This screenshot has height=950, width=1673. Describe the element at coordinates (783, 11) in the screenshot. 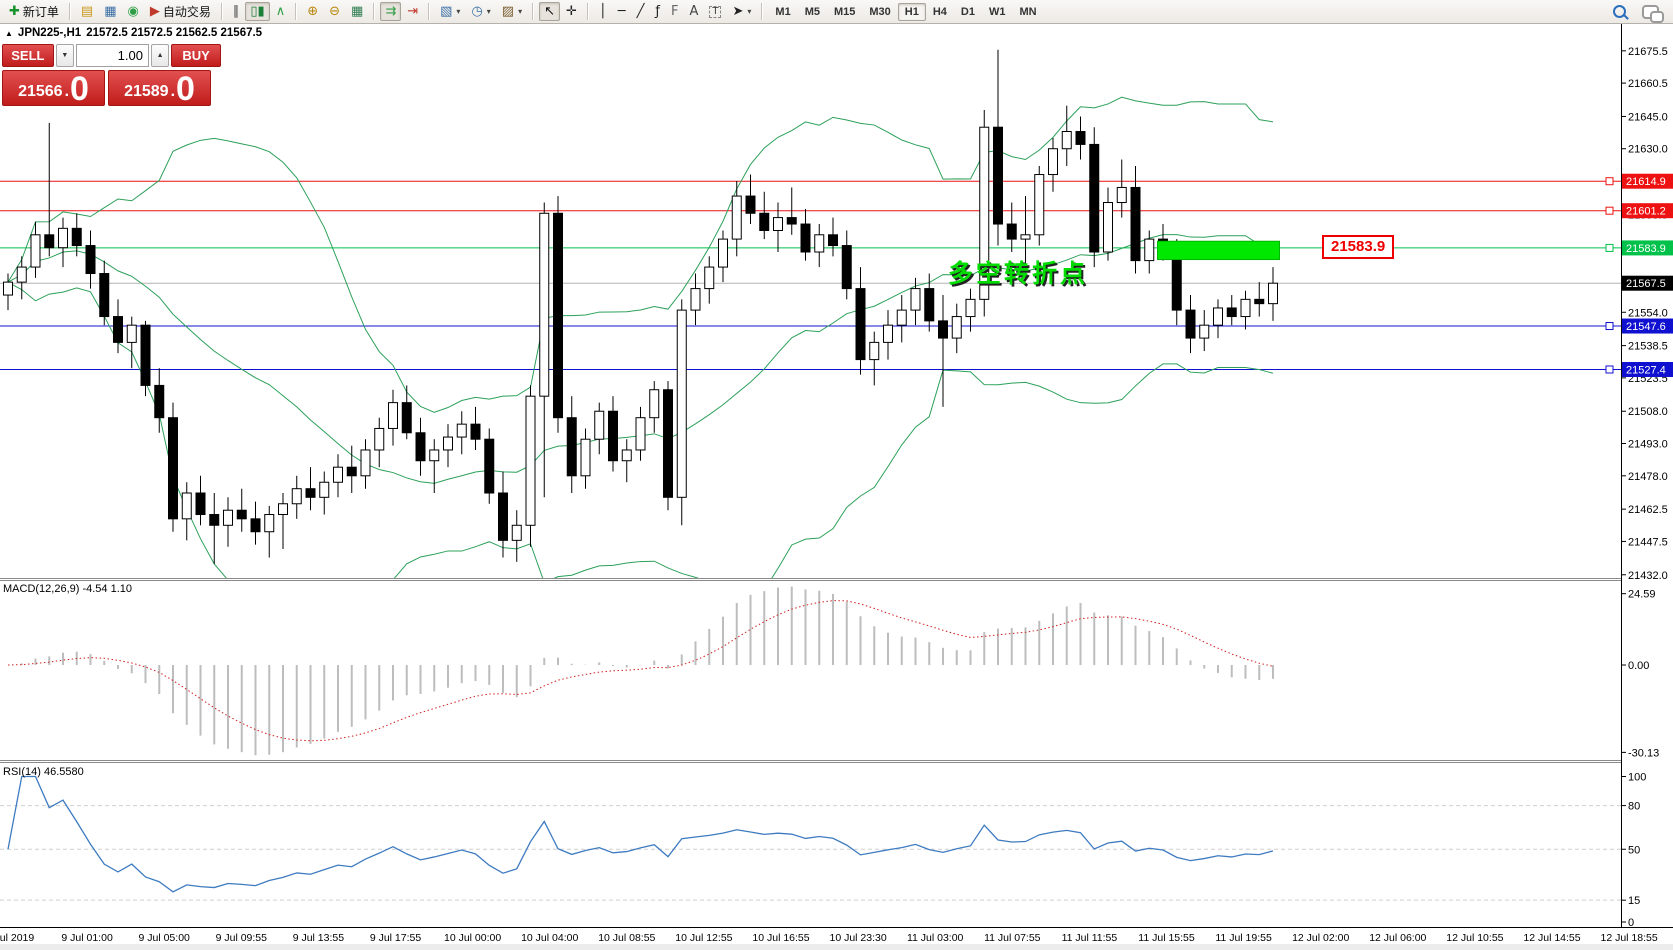

I see `timeframe-m1: M1` at that location.